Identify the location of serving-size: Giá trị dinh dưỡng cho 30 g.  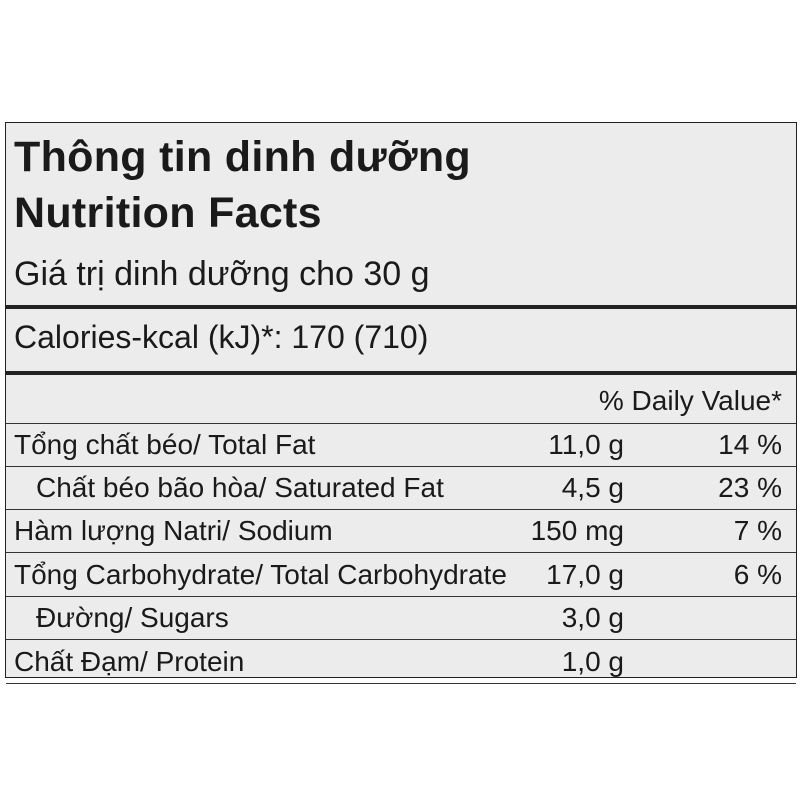
(222, 274).